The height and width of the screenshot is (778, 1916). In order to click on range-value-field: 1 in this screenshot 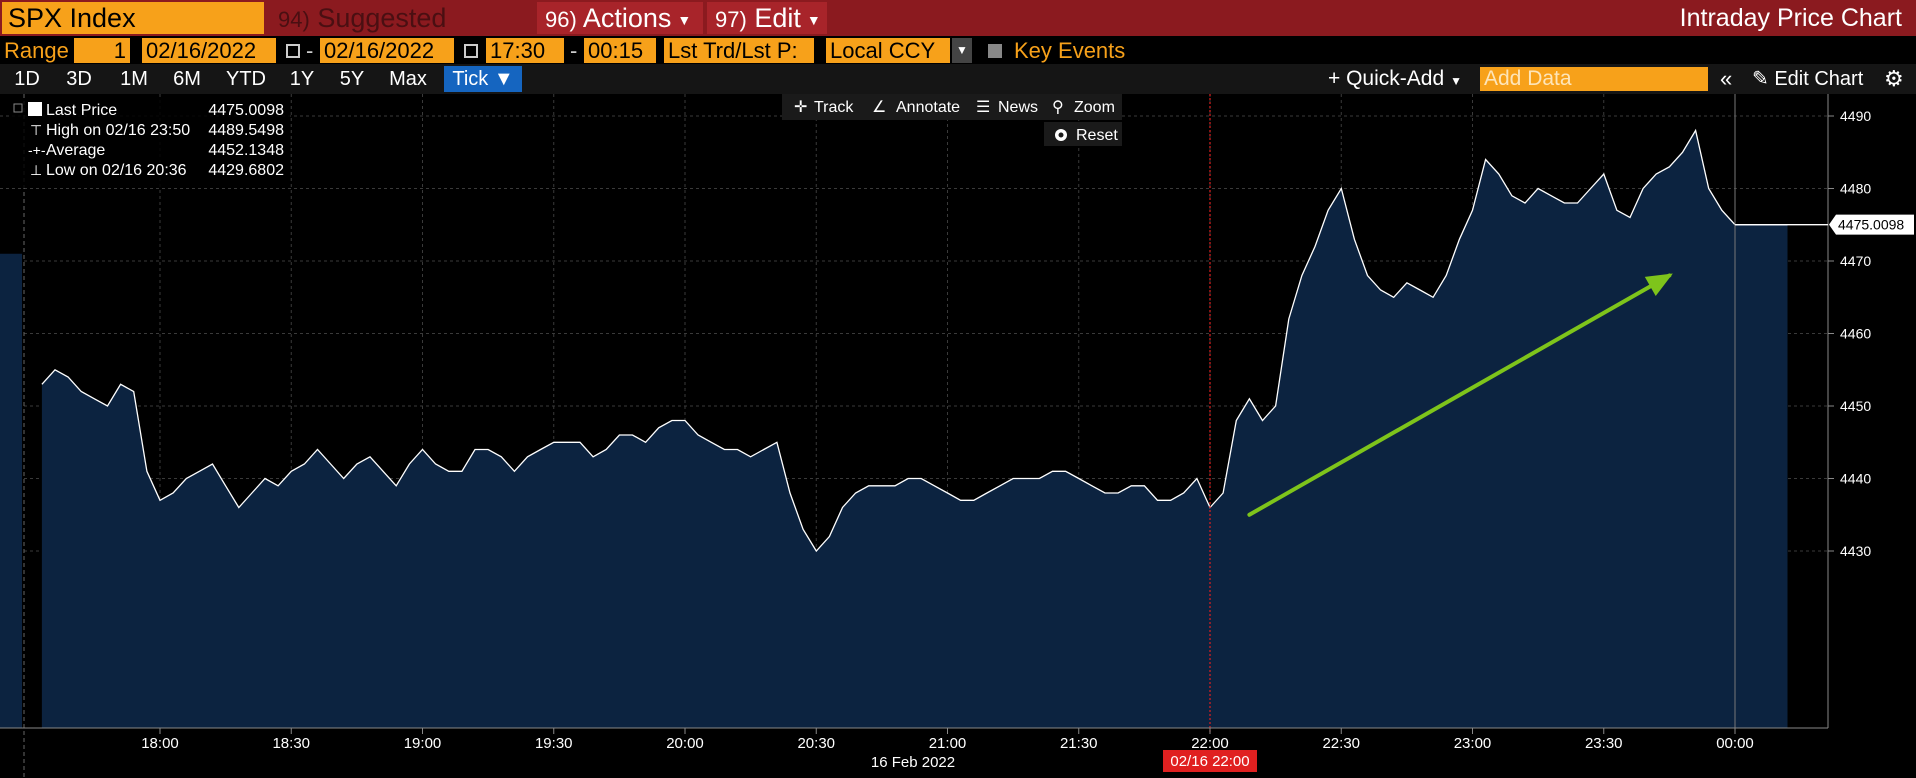, I will do `click(102, 50)`.